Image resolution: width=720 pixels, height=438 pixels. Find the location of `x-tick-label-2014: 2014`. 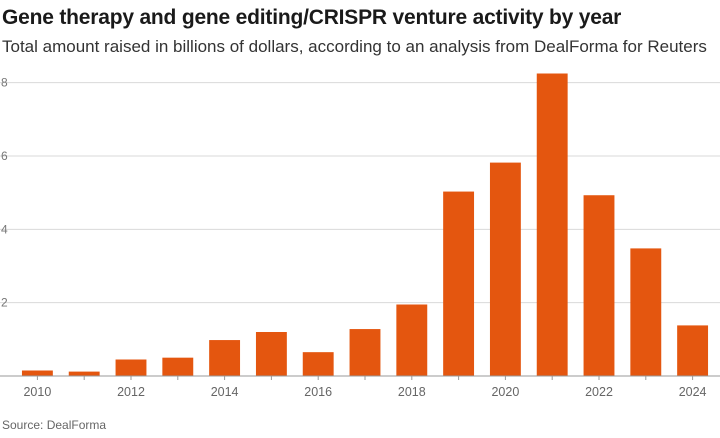

x-tick-label-2014: 2014 is located at coordinates (225, 392).